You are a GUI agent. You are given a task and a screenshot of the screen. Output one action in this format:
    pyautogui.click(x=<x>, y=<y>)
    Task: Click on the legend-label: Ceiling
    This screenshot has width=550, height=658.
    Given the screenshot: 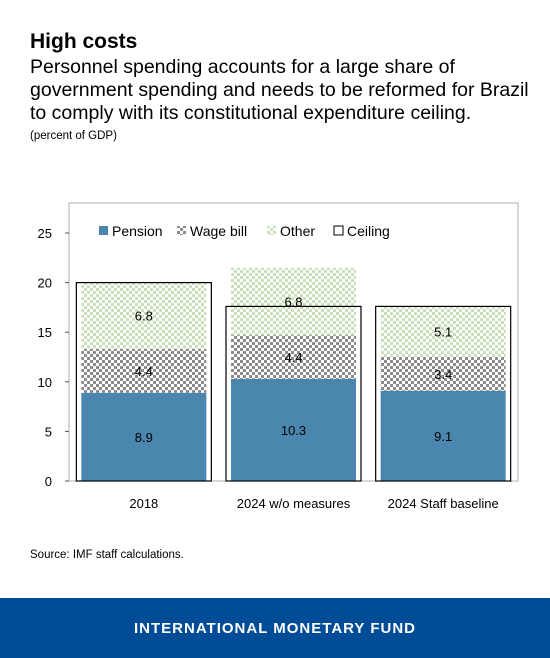 What is the action you would take?
    pyautogui.click(x=368, y=231)
    